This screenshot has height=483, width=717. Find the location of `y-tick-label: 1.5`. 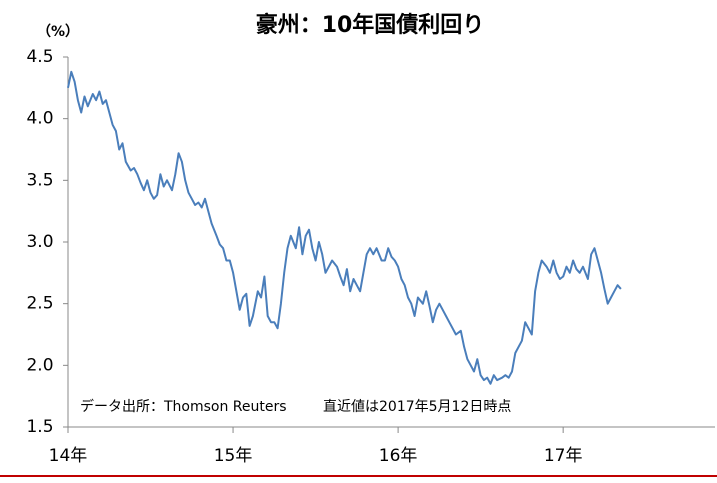

y-tick-label: 1.5 is located at coordinates (39, 427).